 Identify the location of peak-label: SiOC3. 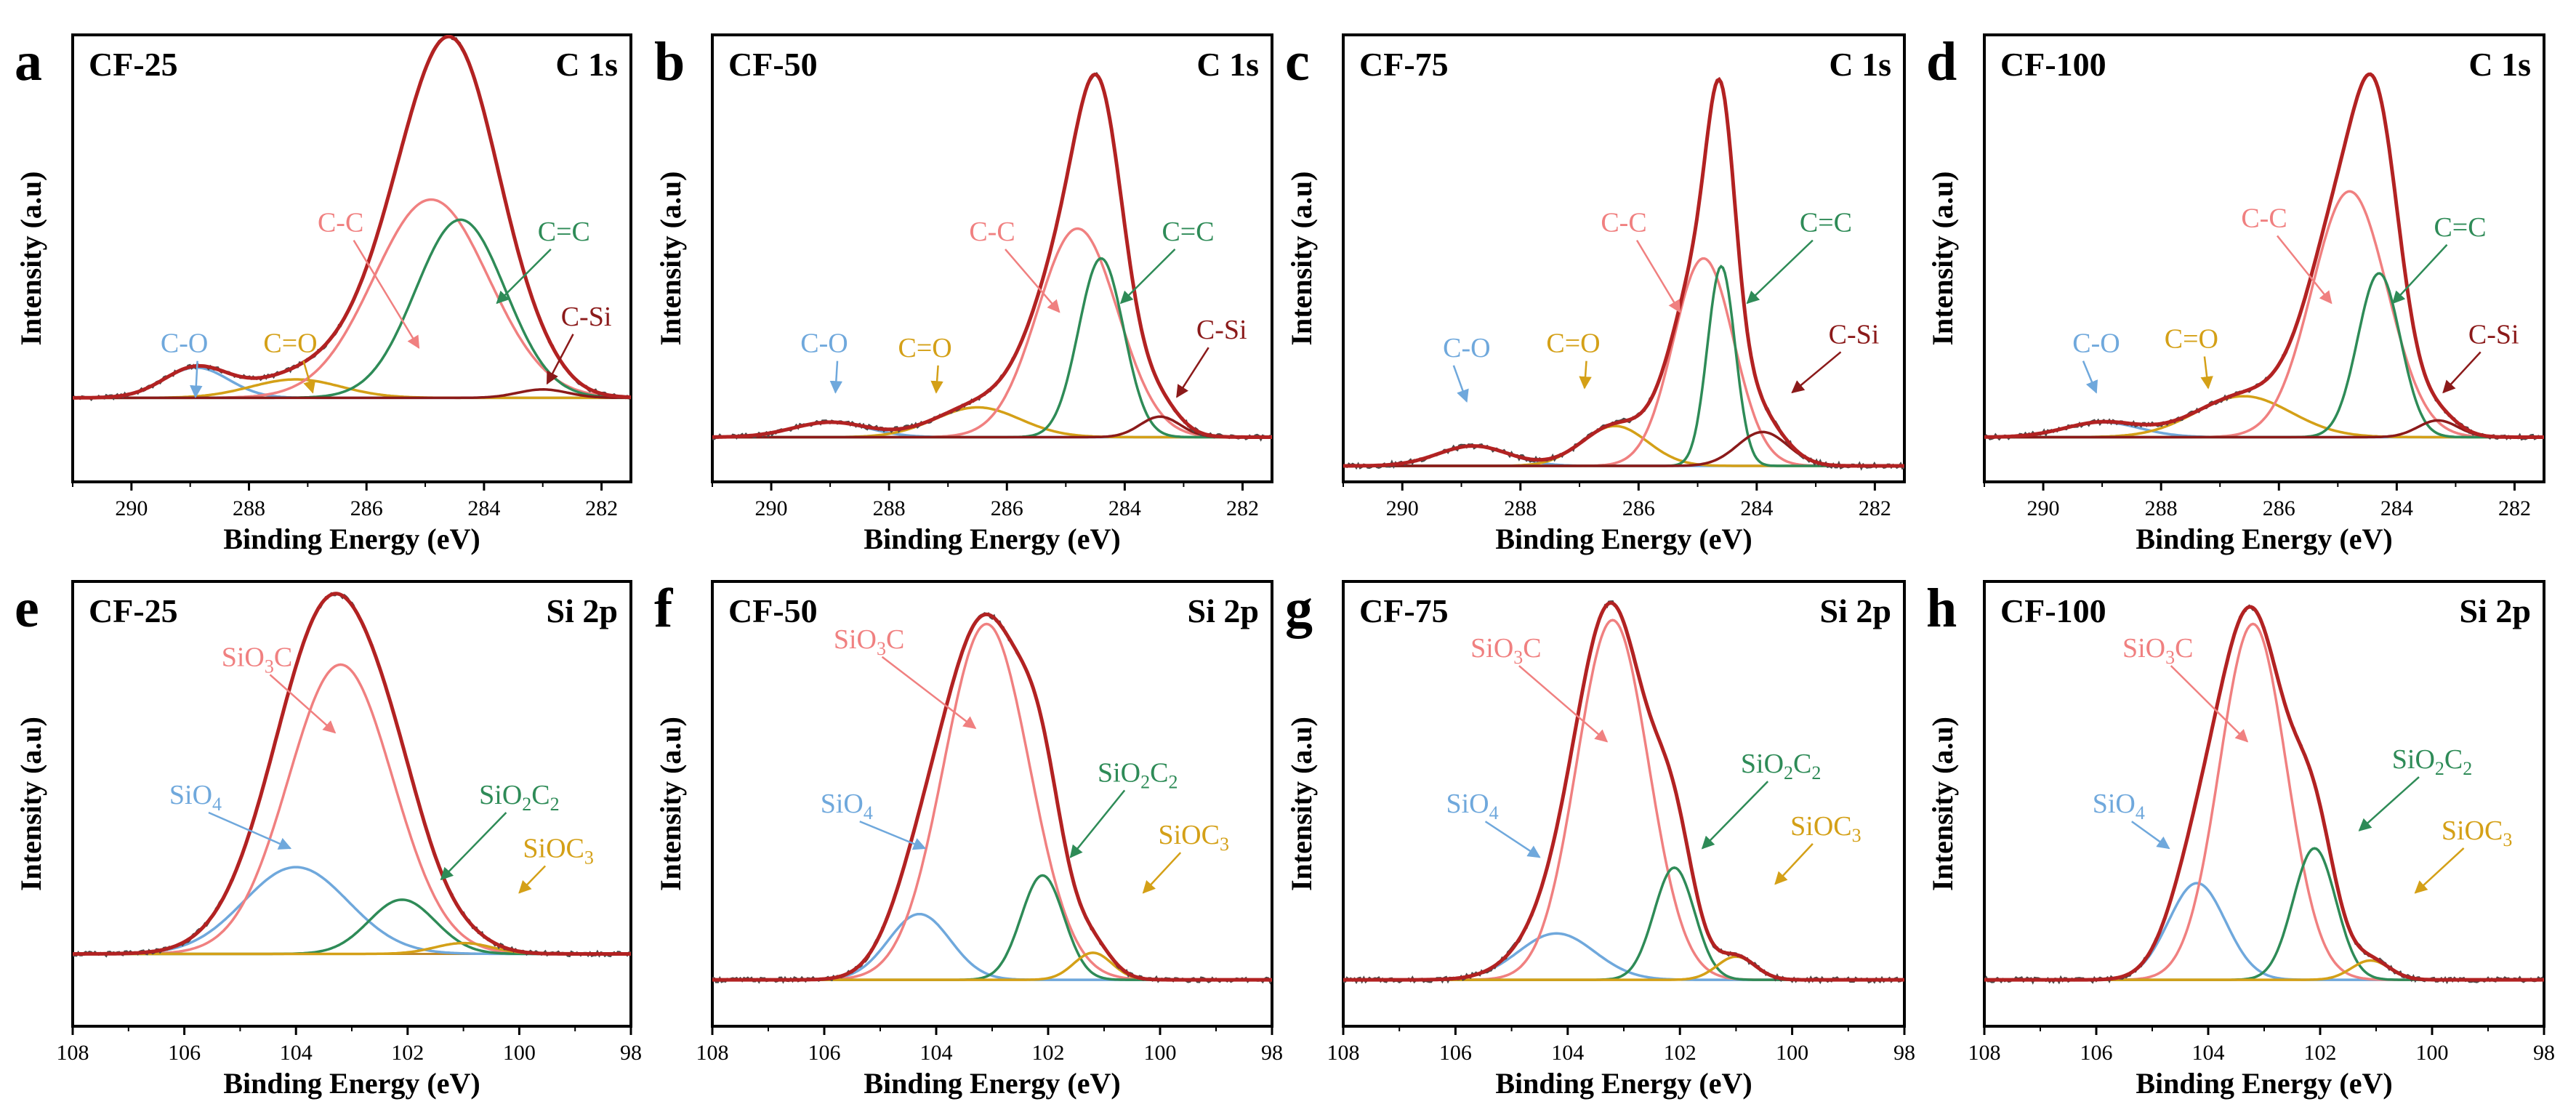
(1193, 837).